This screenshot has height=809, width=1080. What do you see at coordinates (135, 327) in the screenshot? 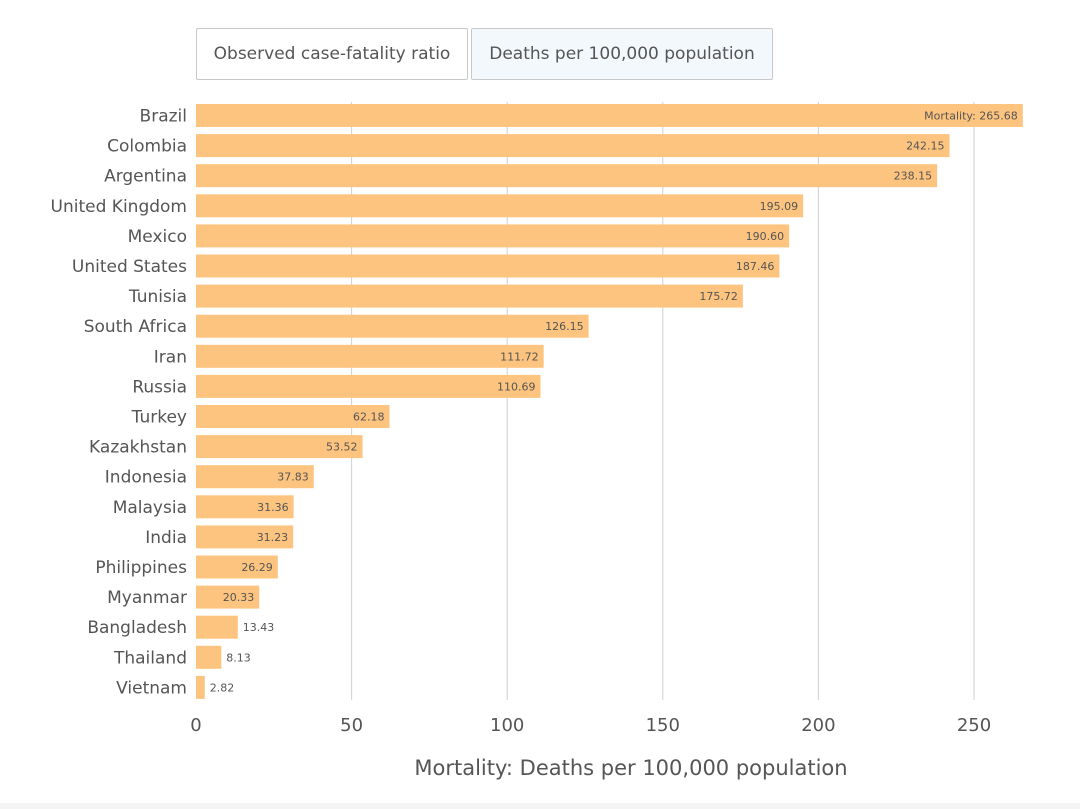
I see `category-label: South Africa` at bounding box center [135, 327].